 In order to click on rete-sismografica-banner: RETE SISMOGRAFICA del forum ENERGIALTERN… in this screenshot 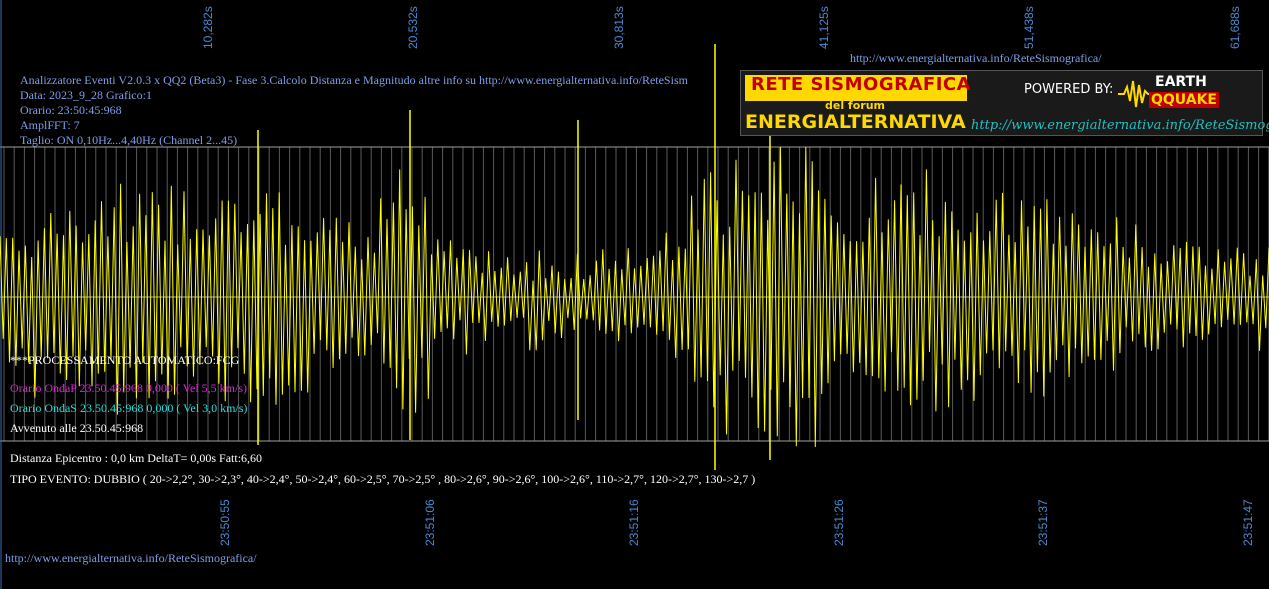, I will do `click(1004, 103)`.